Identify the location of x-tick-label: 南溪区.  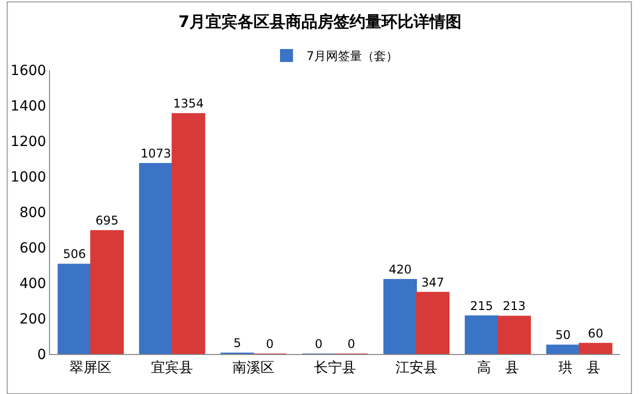
(253, 368).